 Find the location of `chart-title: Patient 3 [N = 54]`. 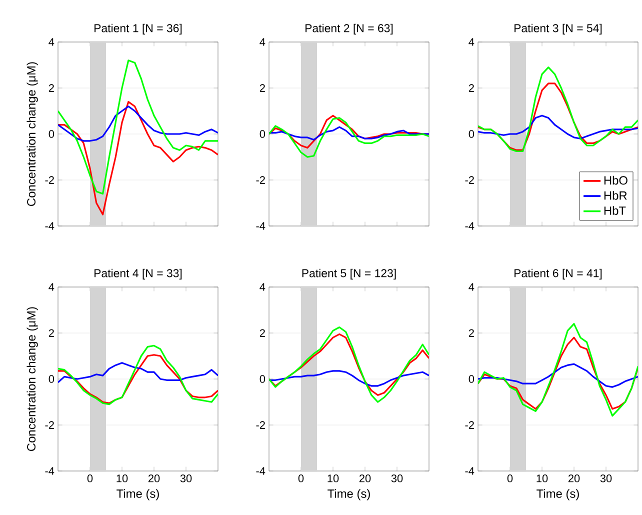

chart-title: Patient 3 [N = 54] is located at coordinates (558, 29).